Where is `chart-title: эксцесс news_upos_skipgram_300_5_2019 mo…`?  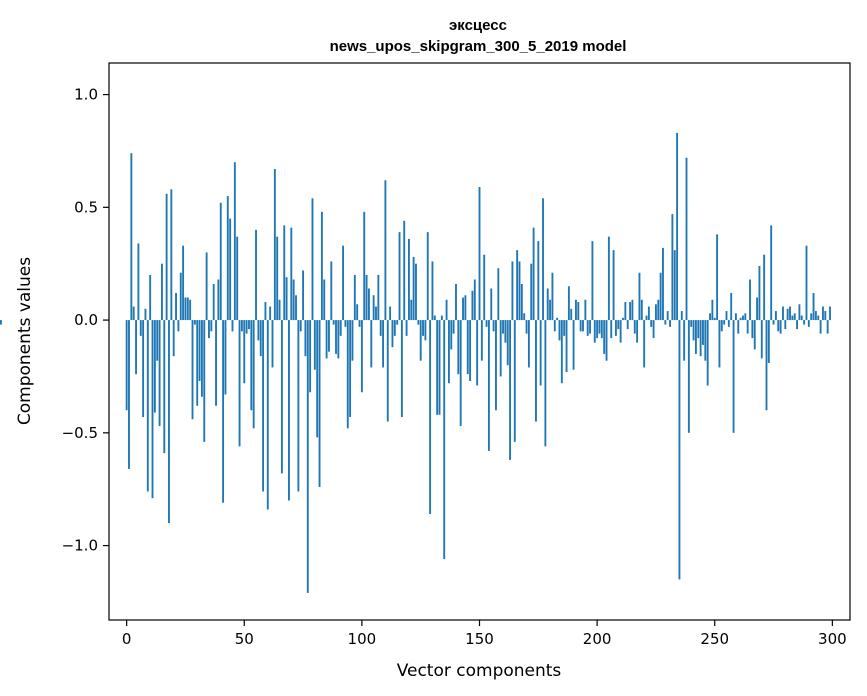
chart-title: эксцесс news_upos_skipgram_300_5_2019 mo… is located at coordinates (478, 36).